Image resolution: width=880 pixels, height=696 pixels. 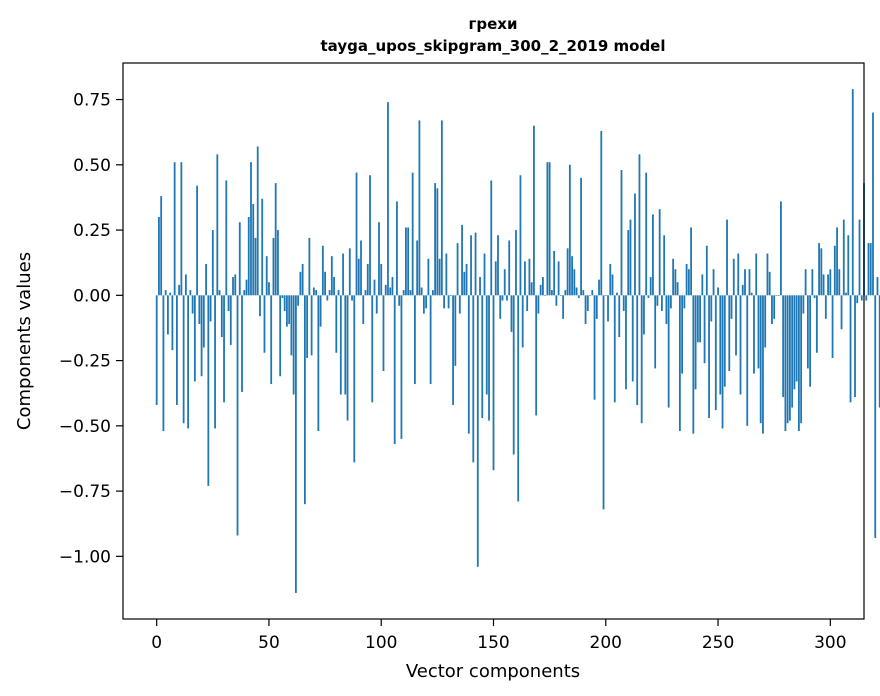 What do you see at coordinates (830, 643) in the screenshot?
I see `x-tick-label-300: 300` at bounding box center [830, 643].